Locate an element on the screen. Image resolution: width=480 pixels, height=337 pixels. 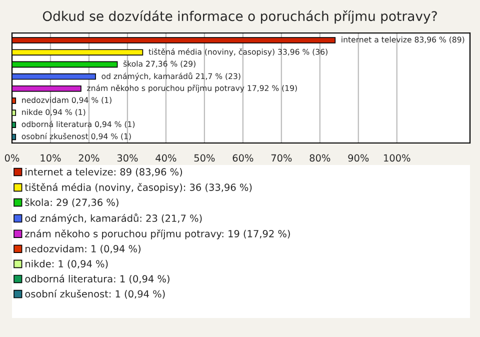
legend-label: nikde: 1 (0,94 %) is located at coordinates (67, 264).